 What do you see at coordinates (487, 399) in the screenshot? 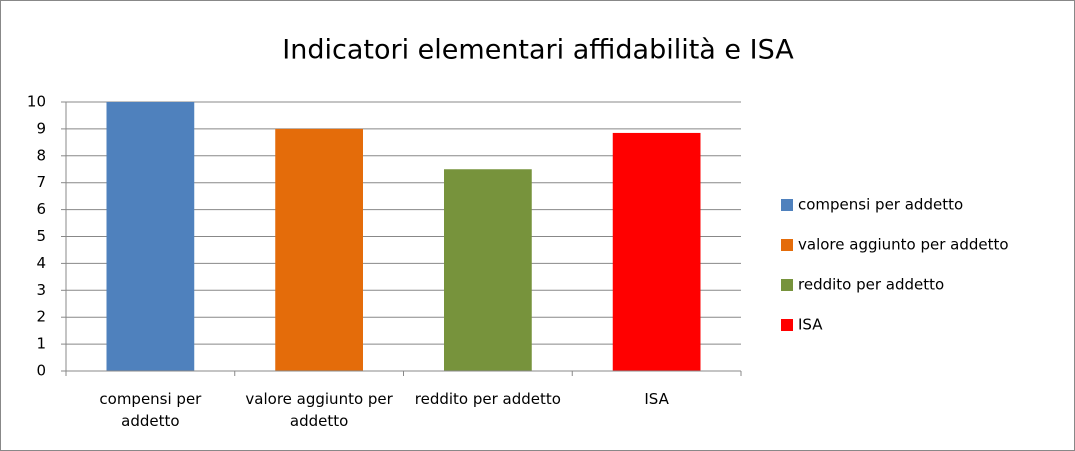
I see `x-tick-label: reddito per addetto` at bounding box center [487, 399].